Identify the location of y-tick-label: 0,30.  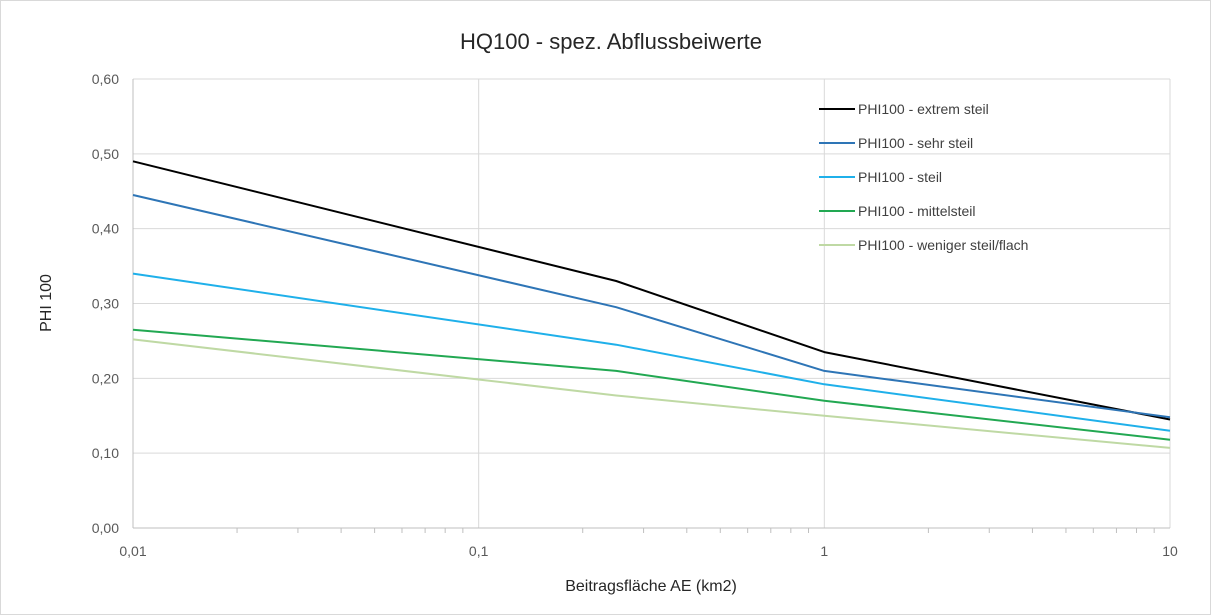
(105, 304).